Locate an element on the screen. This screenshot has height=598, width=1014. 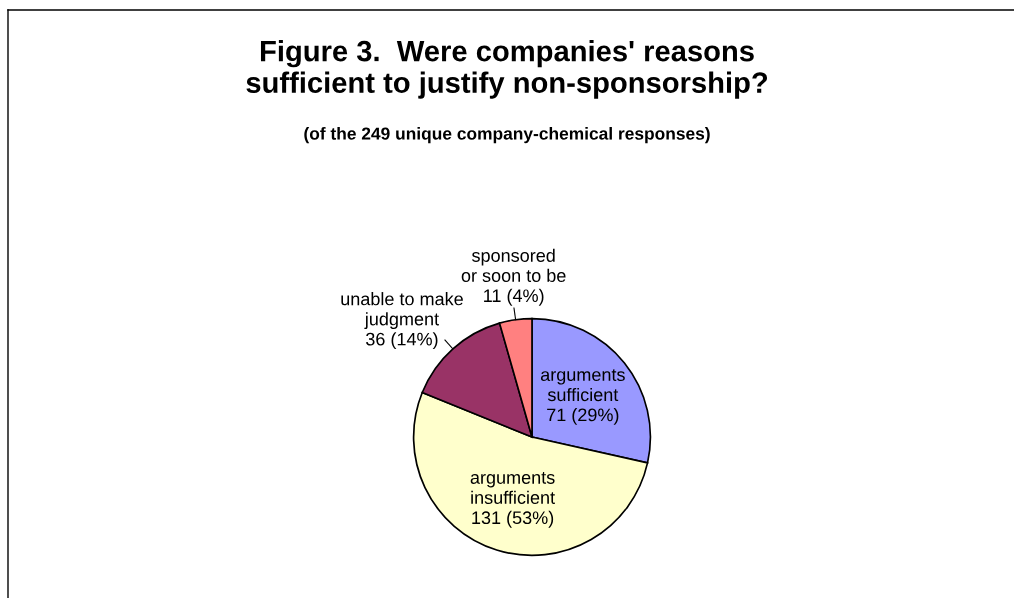
slice-label: arguments insufficient is located at coordinates (512, 488).